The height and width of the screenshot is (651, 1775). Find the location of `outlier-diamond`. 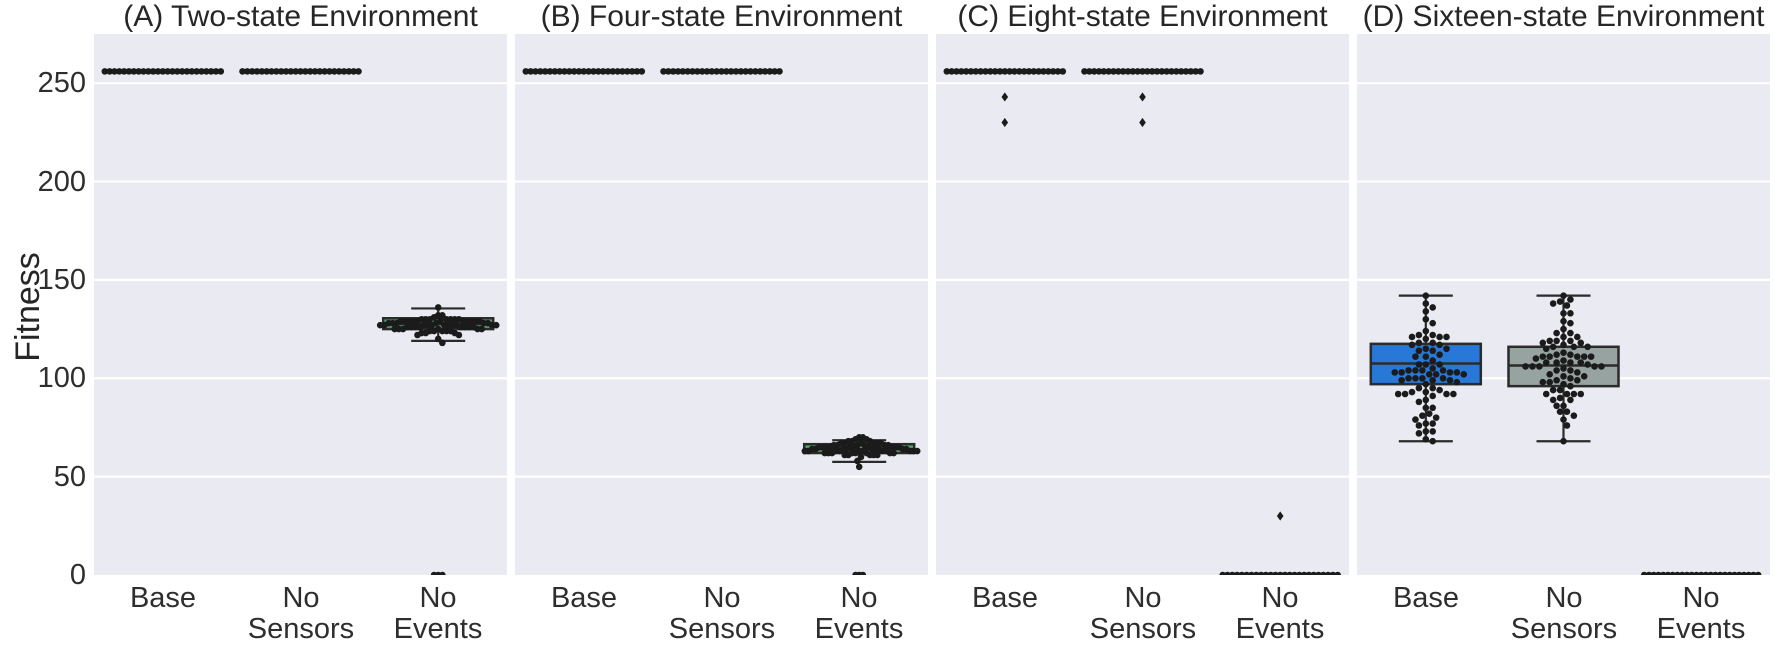

outlier-diamond is located at coordinates (1280, 516).